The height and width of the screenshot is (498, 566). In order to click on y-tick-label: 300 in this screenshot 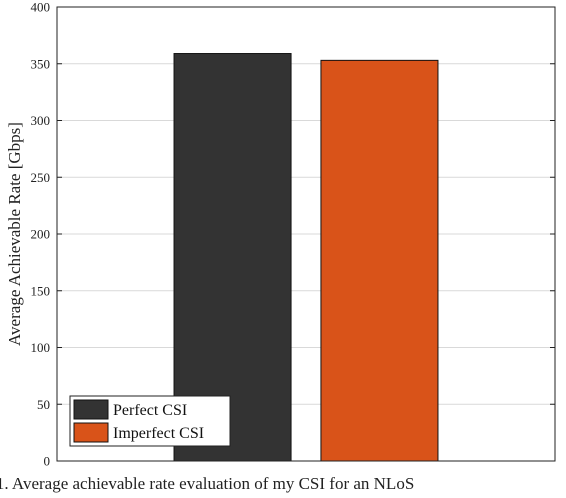, I will do `click(41, 120)`.